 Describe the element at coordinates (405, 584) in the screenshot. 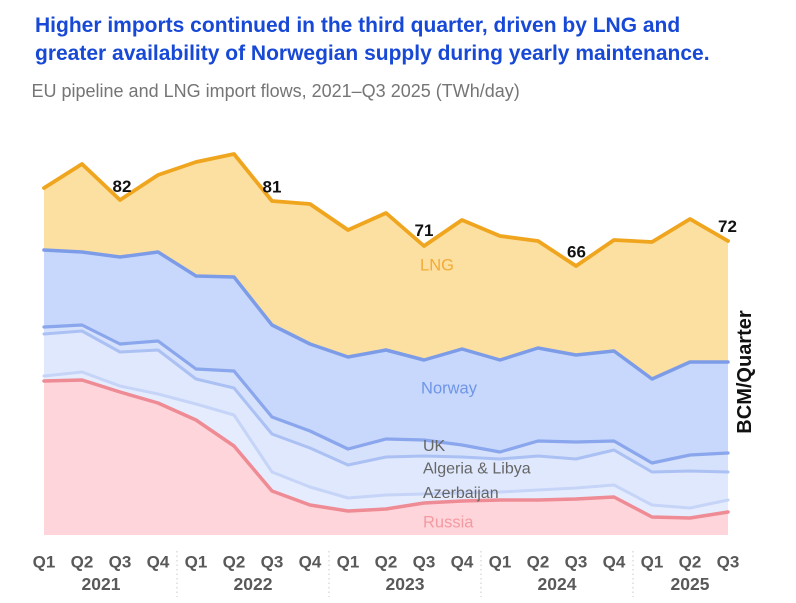

I see `svg-text: 2023` at that location.